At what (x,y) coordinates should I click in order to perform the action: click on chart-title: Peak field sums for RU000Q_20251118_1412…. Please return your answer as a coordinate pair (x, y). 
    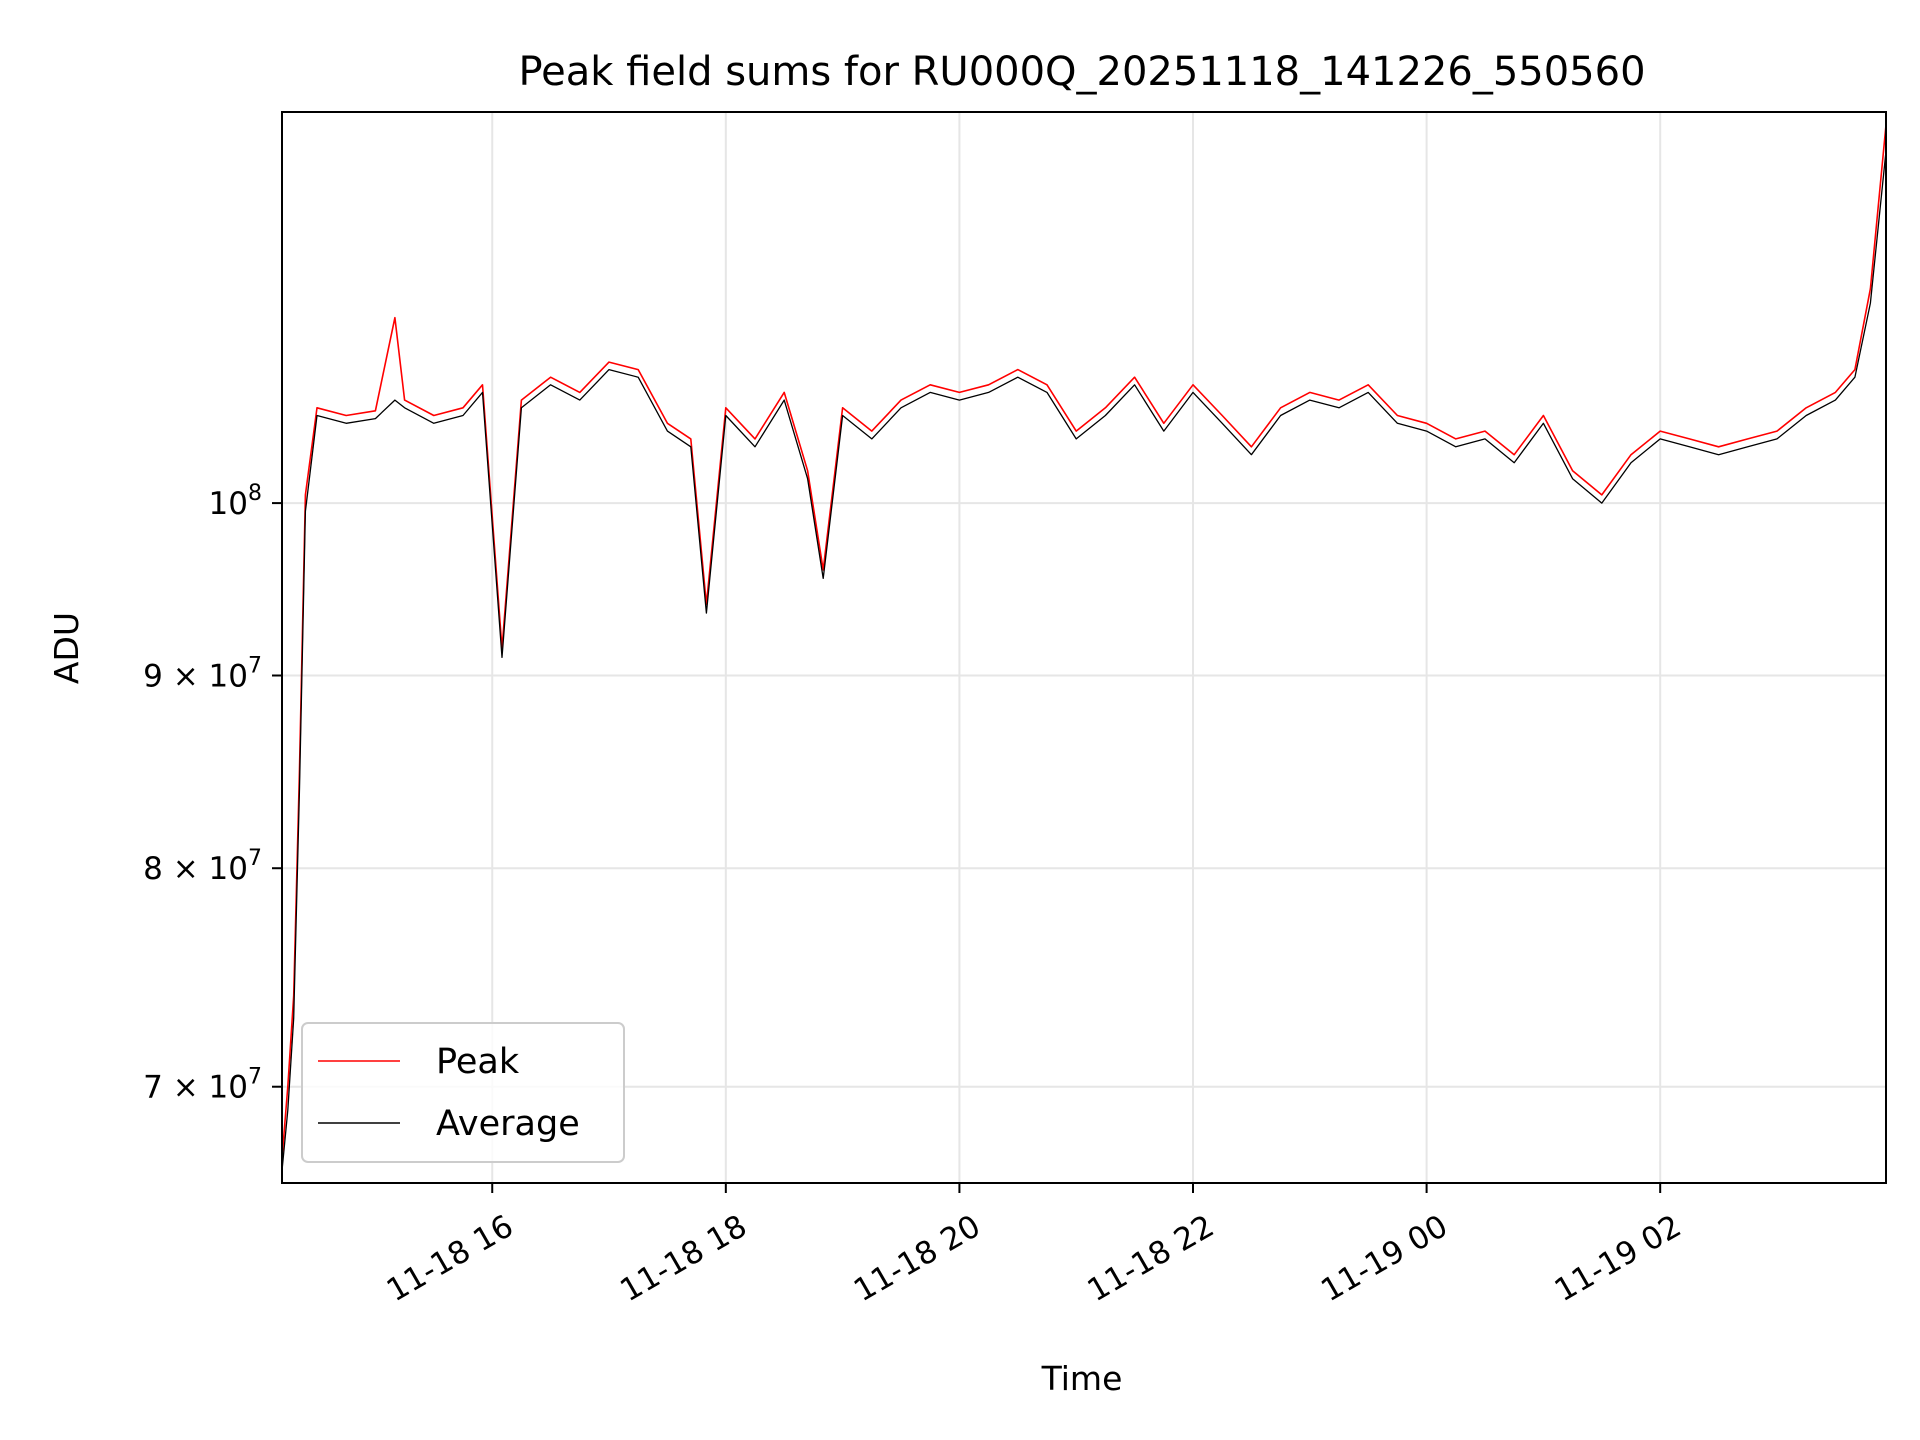
    Looking at the image, I should click on (1081, 72).